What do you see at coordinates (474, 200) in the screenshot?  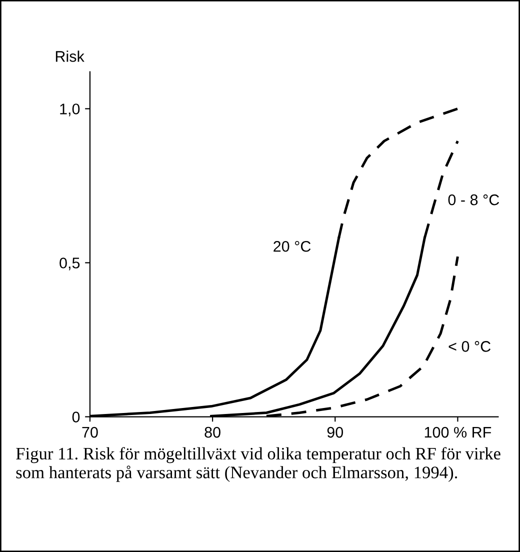 I see `annotation: 0 - 8 °C` at bounding box center [474, 200].